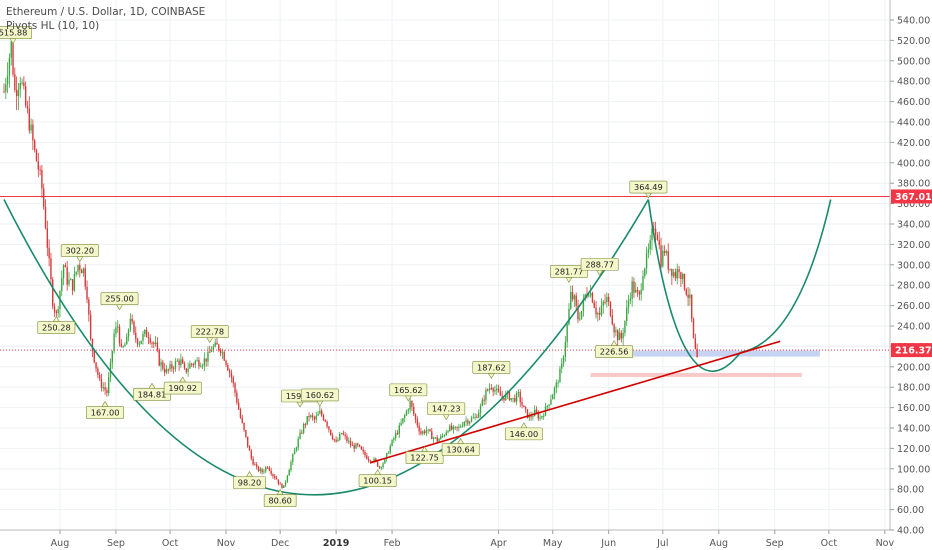 The height and width of the screenshot is (550, 932). I want to click on y-tick-label: 280.00, so click(913, 286).